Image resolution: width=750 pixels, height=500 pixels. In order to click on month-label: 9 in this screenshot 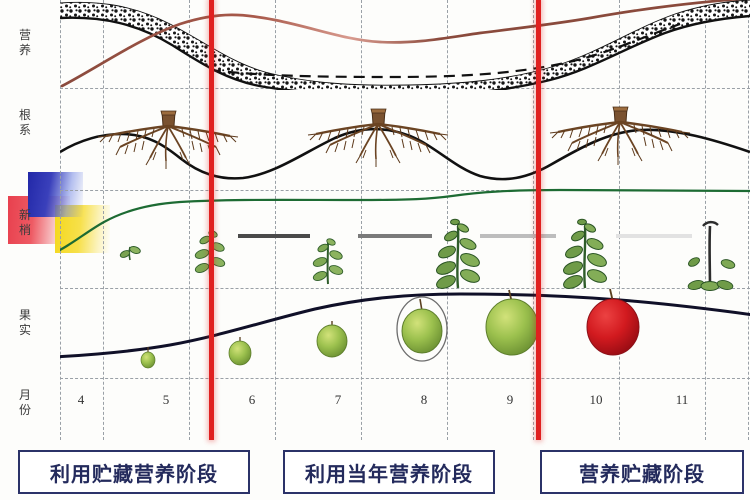, I will do `click(510, 399)`.